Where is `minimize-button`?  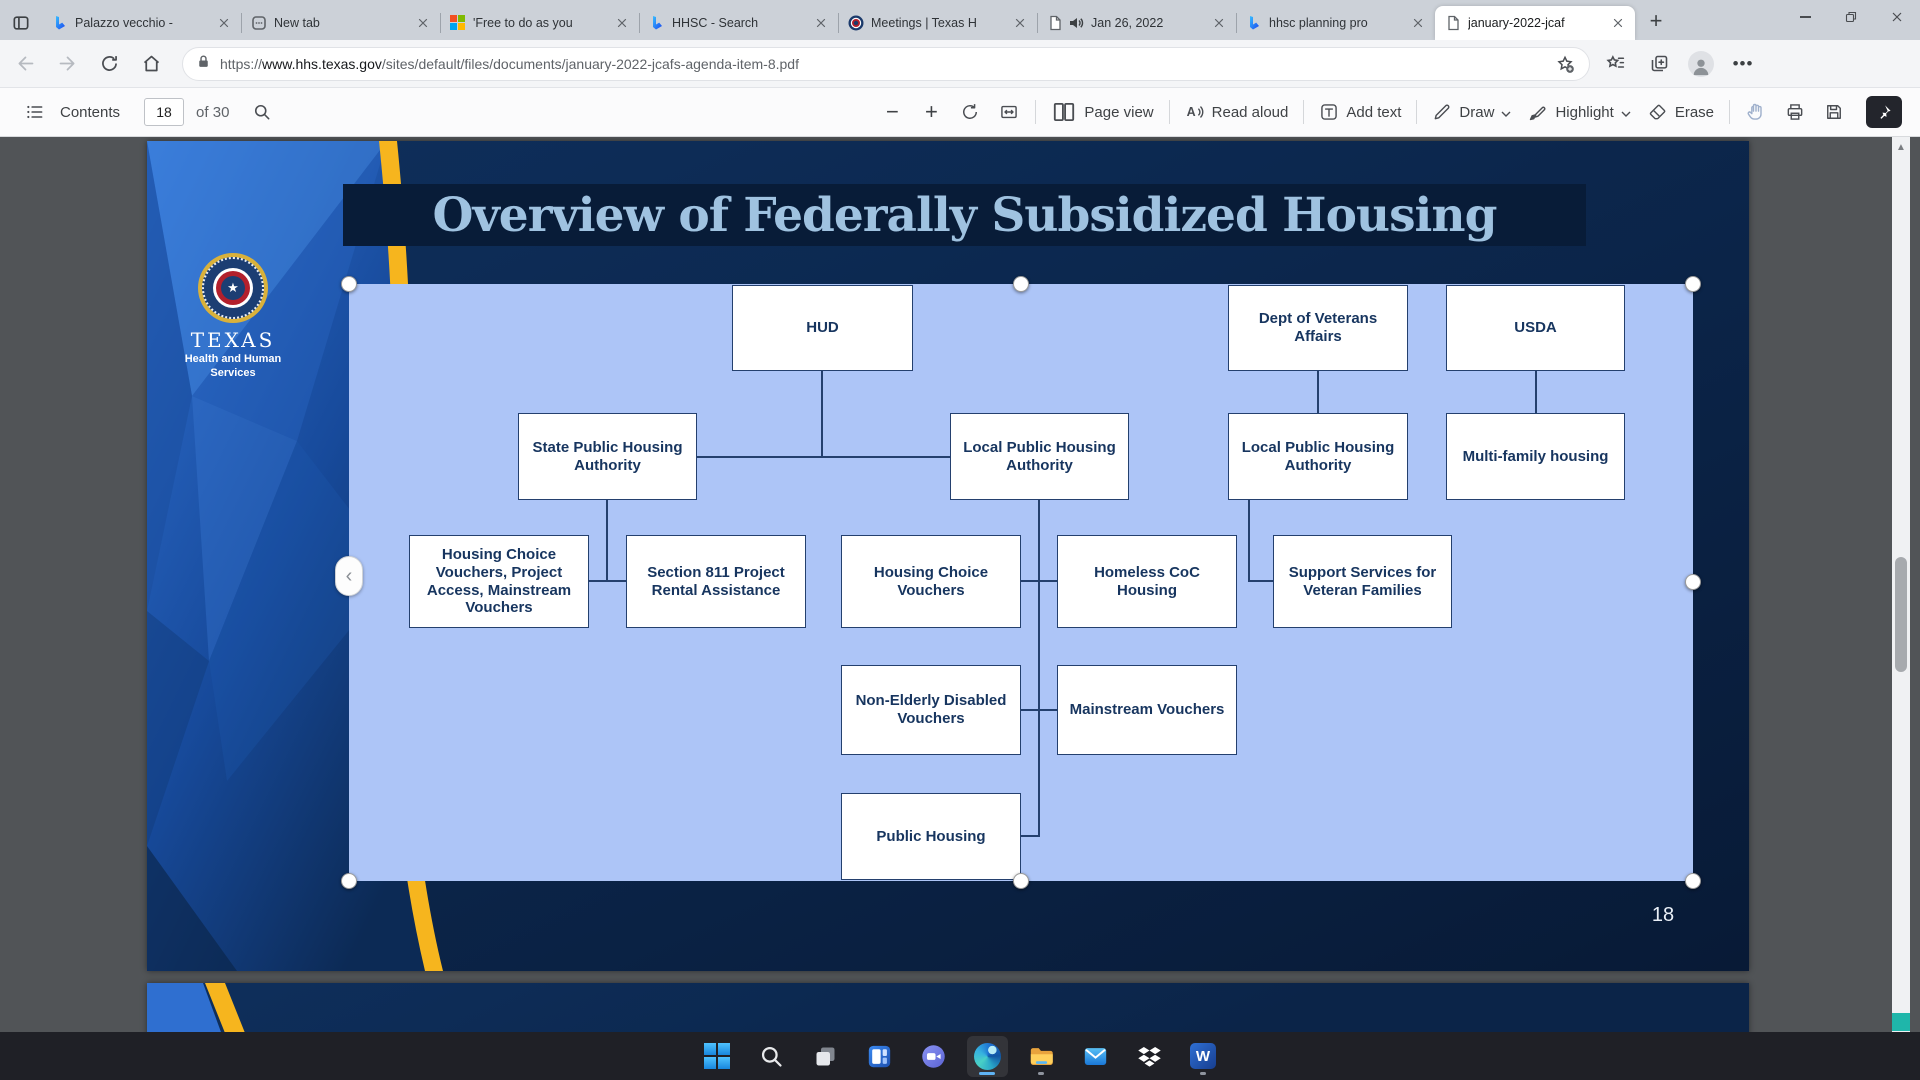
minimize-button is located at coordinates (1805, 17).